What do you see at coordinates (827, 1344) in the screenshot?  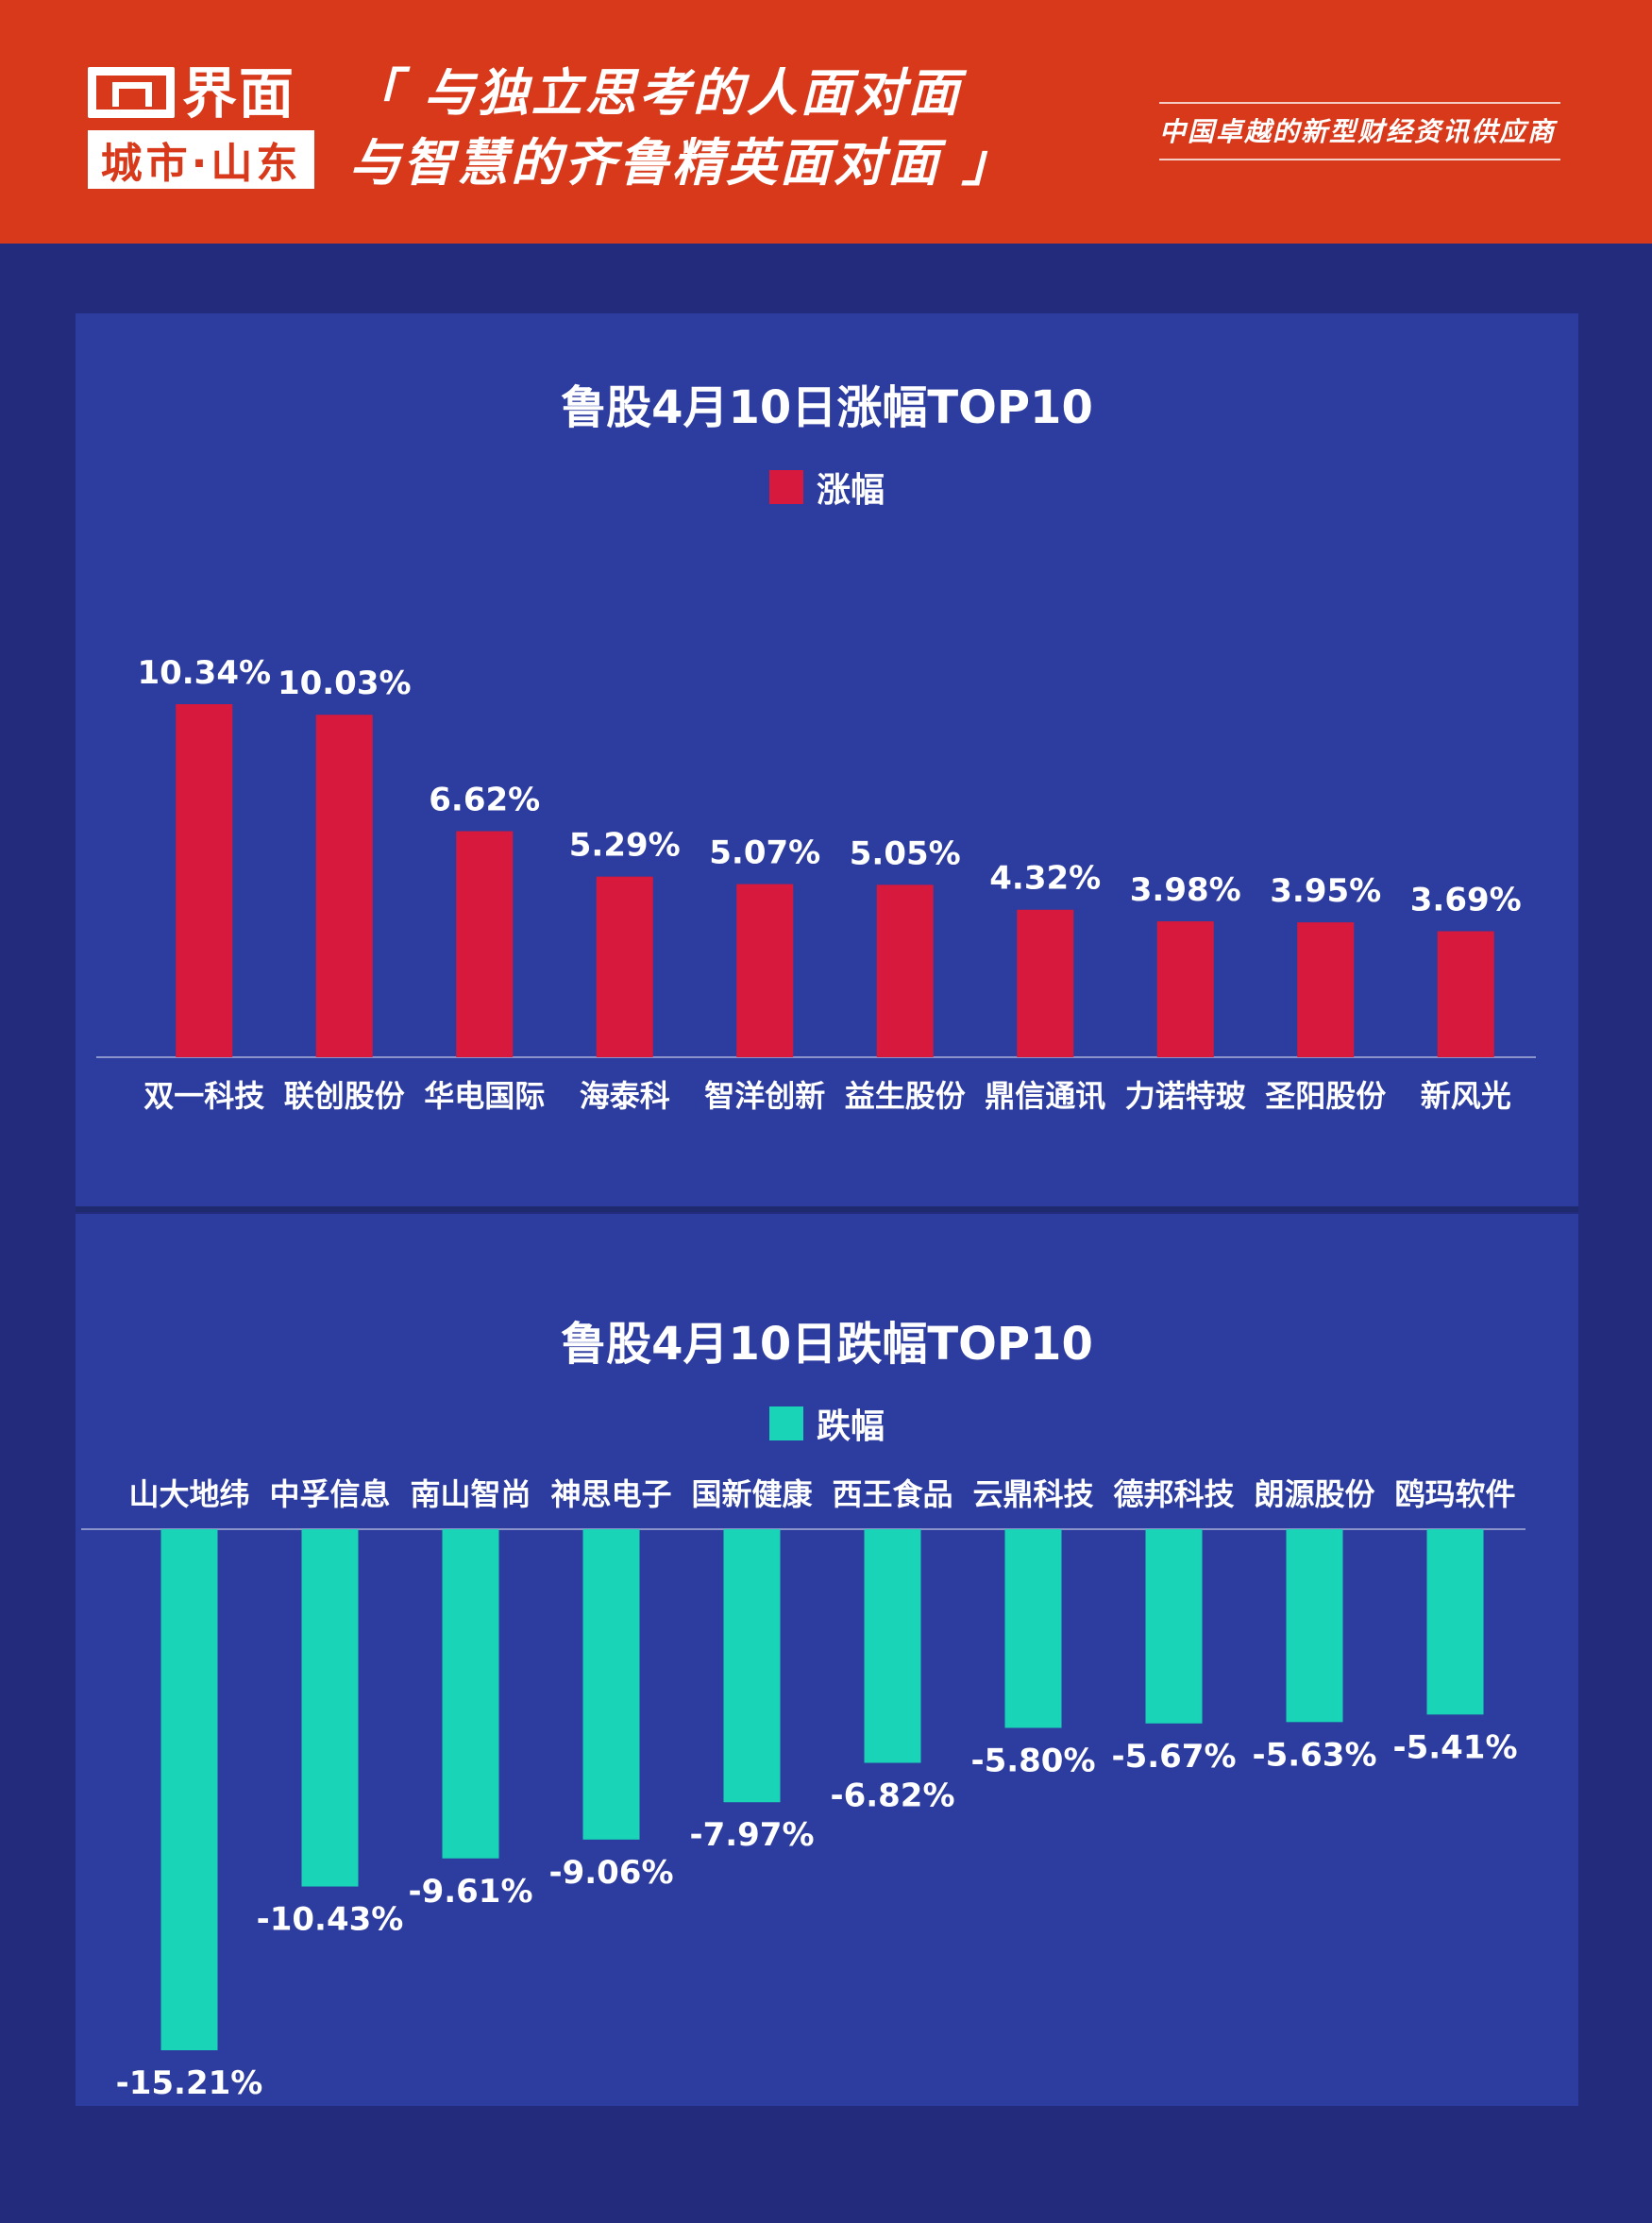 I see `loss-chart-title: 鲁股4月10日跌幅TOP10` at bounding box center [827, 1344].